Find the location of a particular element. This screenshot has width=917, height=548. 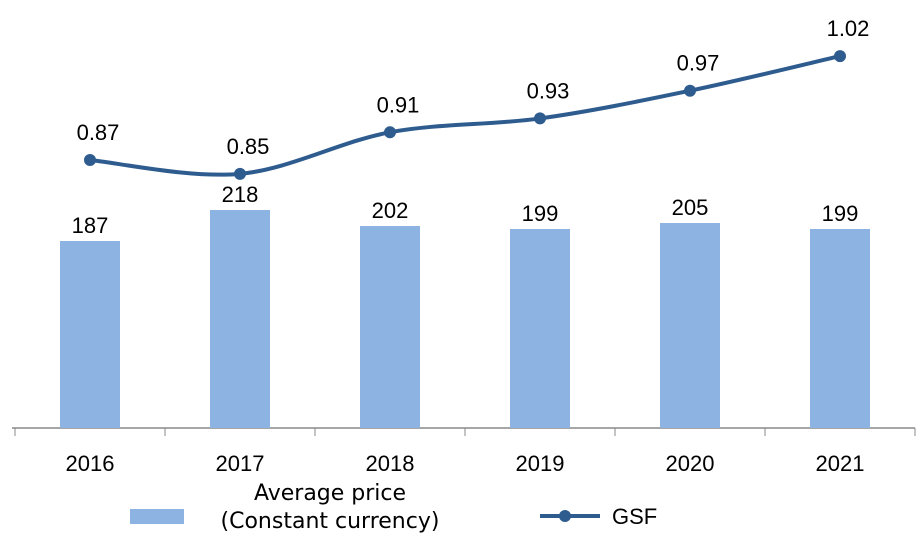

data-label: 0.85 is located at coordinates (248, 146).